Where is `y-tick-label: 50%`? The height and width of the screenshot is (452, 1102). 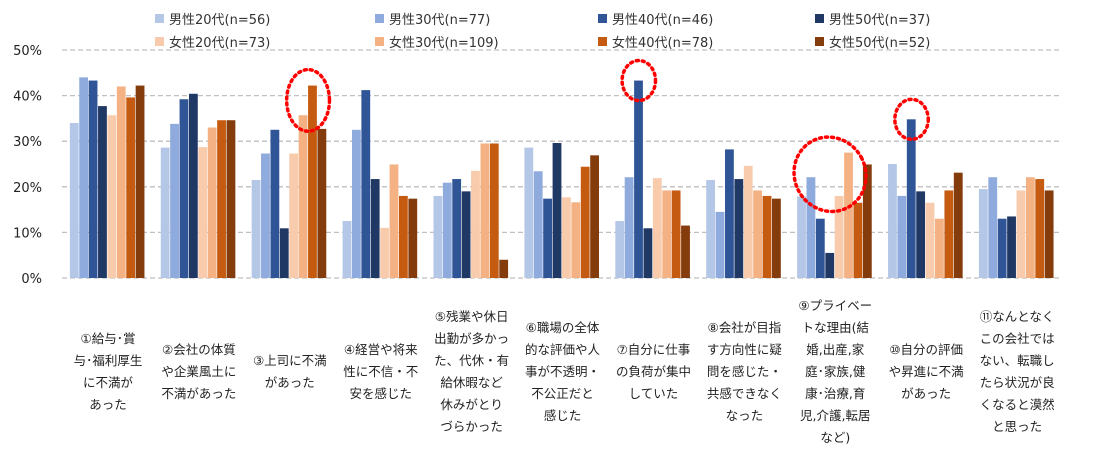
y-tick-label: 50% is located at coordinates (27, 51).